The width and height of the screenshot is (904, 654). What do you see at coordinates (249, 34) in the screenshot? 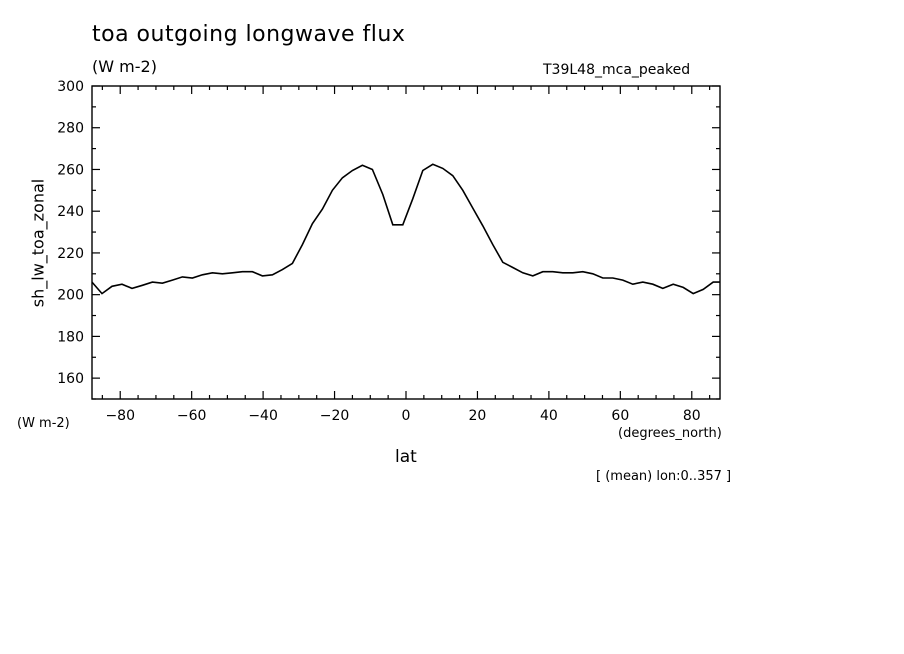
I see `chart-title: toa outgoing longwave flux` at bounding box center [249, 34].